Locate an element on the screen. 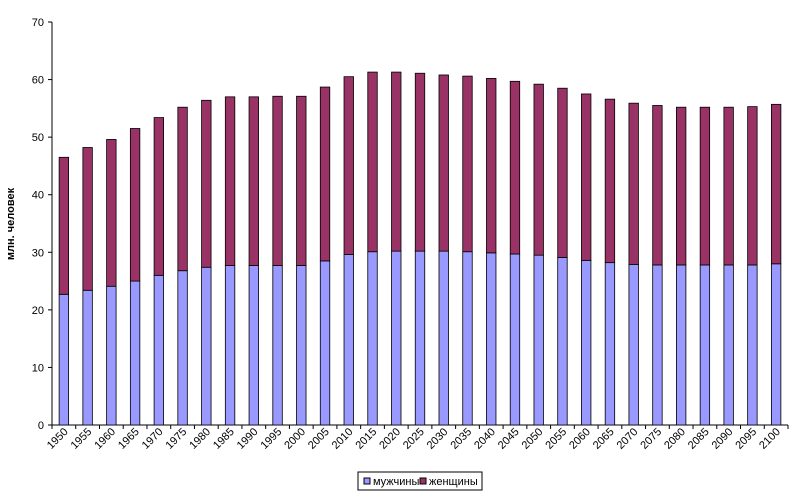 The height and width of the screenshot is (503, 800). bar-men-1995 is located at coordinates (277, 345).